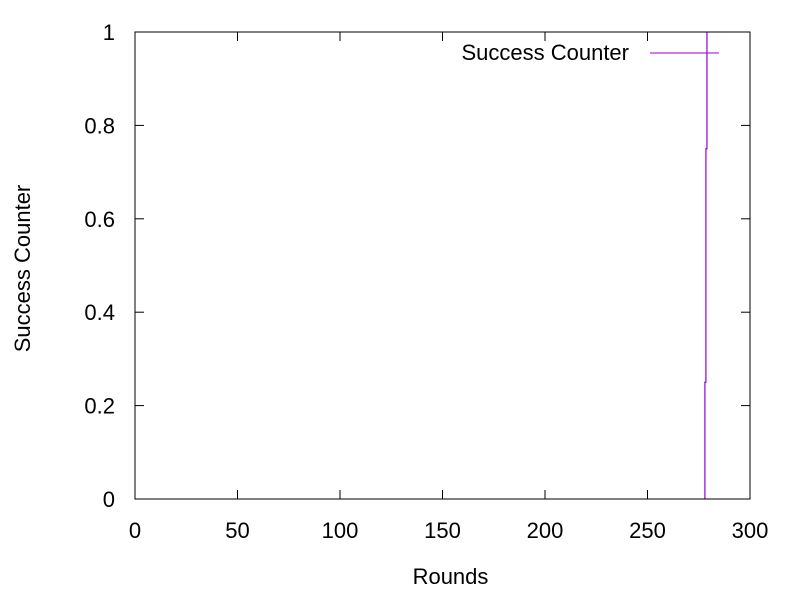  Describe the element at coordinates (109, 32) in the screenshot. I see `y-tick-label: 1` at that location.